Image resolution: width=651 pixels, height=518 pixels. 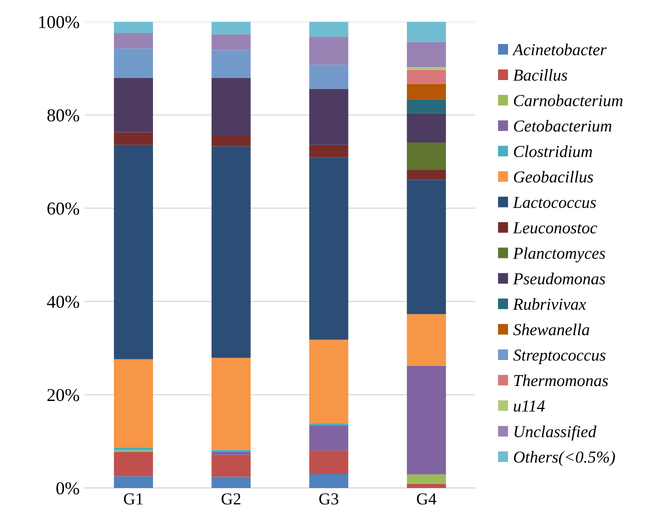 What do you see at coordinates (563, 126) in the screenshot?
I see `legend-label: Cetobacterium` at bounding box center [563, 126].